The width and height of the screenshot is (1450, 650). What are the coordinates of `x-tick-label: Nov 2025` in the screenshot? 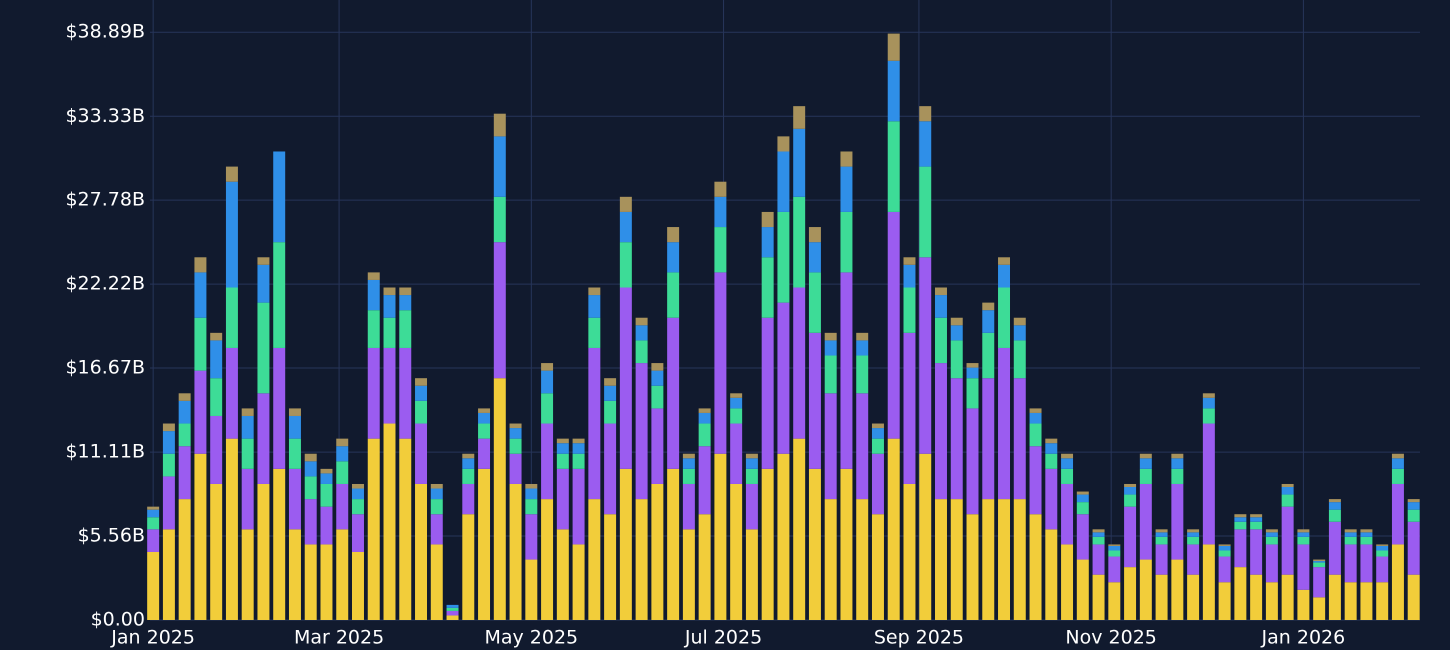 It's located at (1110, 638).